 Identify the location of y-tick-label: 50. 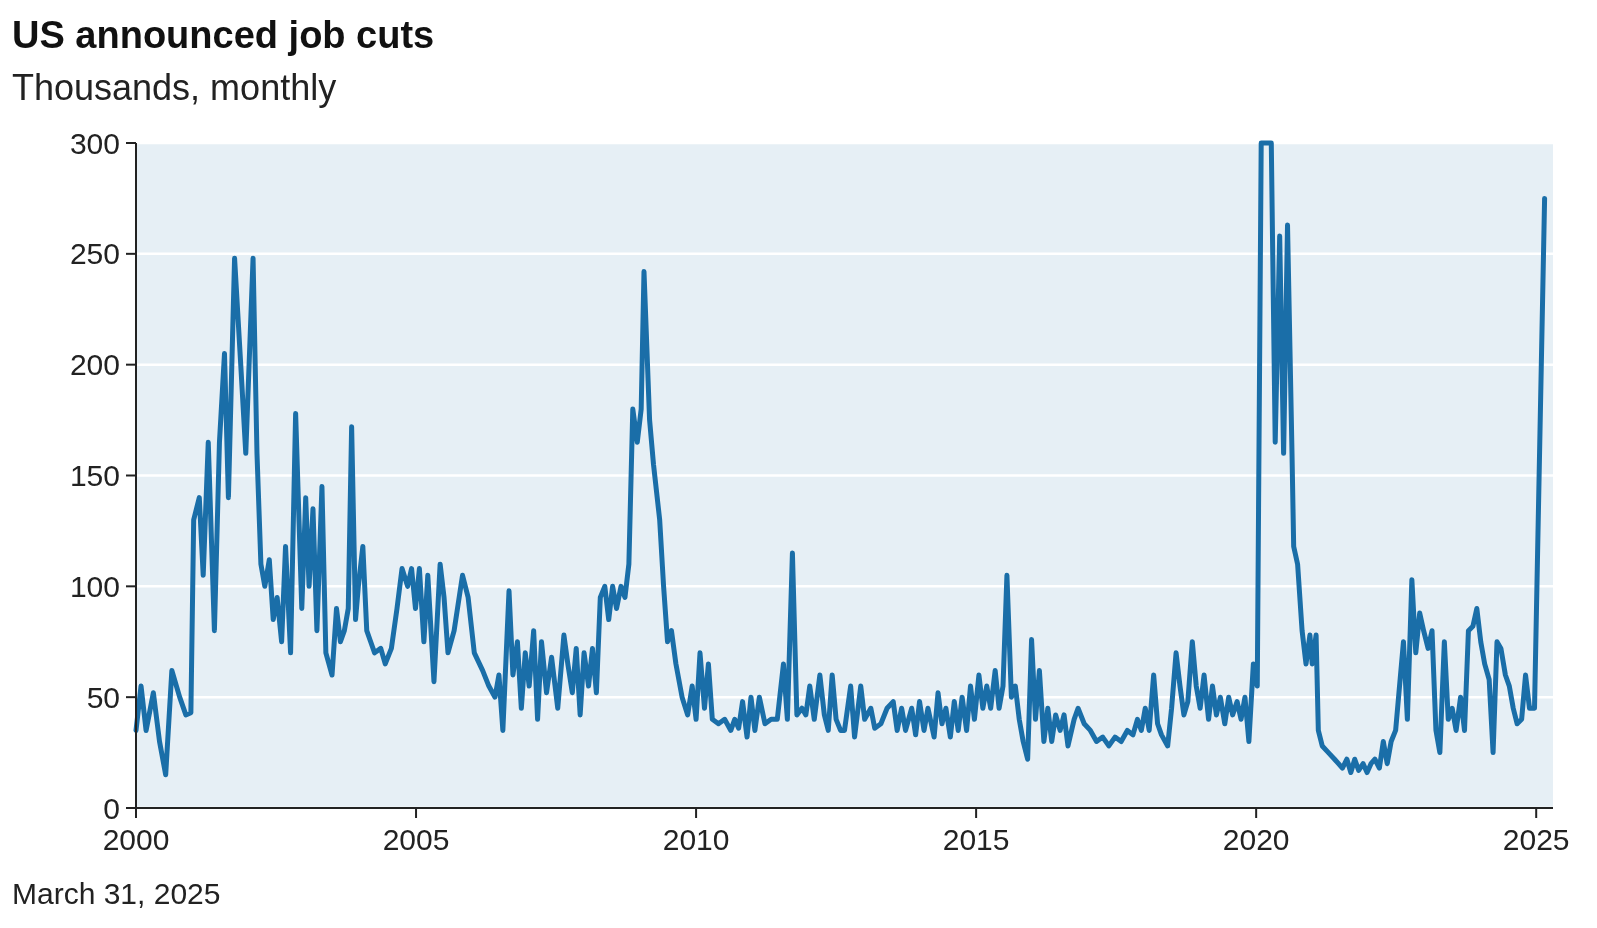
(103, 697).